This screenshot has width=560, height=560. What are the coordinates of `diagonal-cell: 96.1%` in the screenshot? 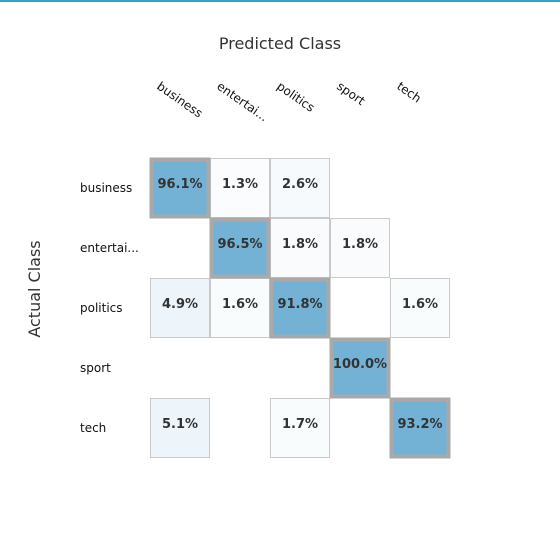 It's located at (180, 188).